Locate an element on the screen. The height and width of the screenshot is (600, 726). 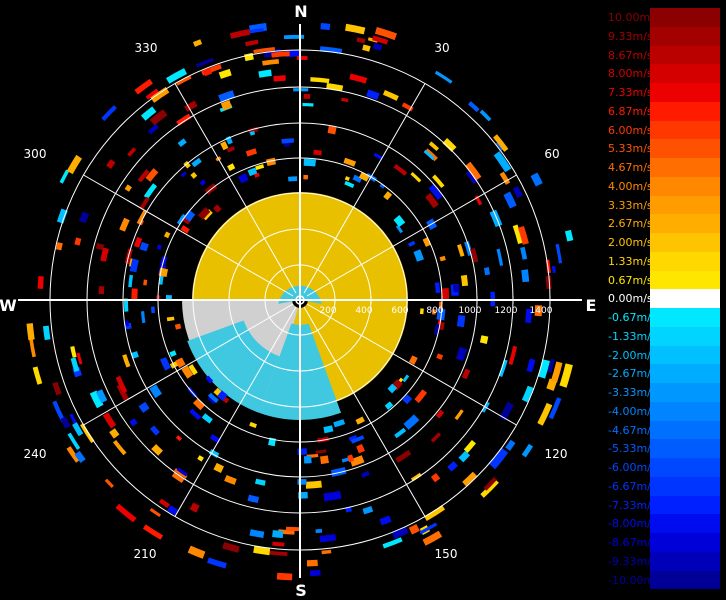
compass-west: W is located at coordinates (8, 305).